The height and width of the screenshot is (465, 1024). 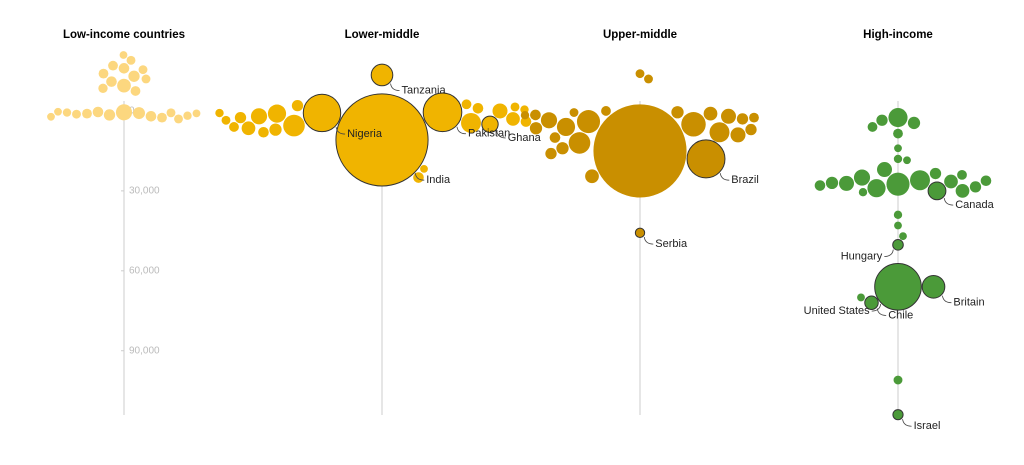 I want to click on country-label: Nigeria, so click(x=365, y=134).